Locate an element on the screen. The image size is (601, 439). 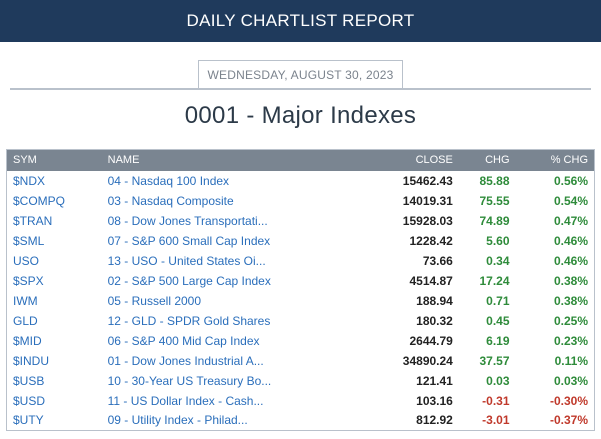
report-date-text: WEDNESDAY, AUGUST 30, 2023 is located at coordinates (300, 74).